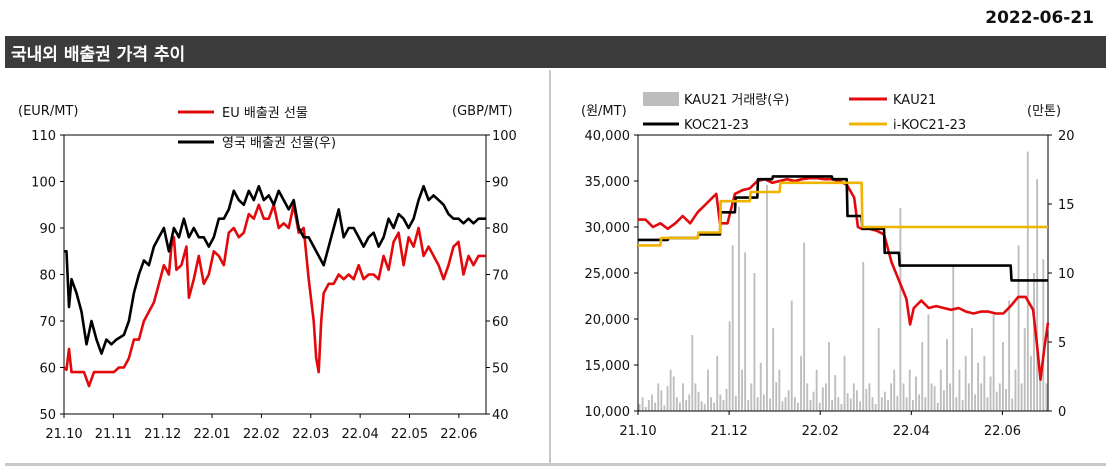 The width and height of the screenshot is (1108, 469). Describe the element at coordinates (482, 111) in the screenshot. I see `y-right-unit: (GBP/MT)` at that location.